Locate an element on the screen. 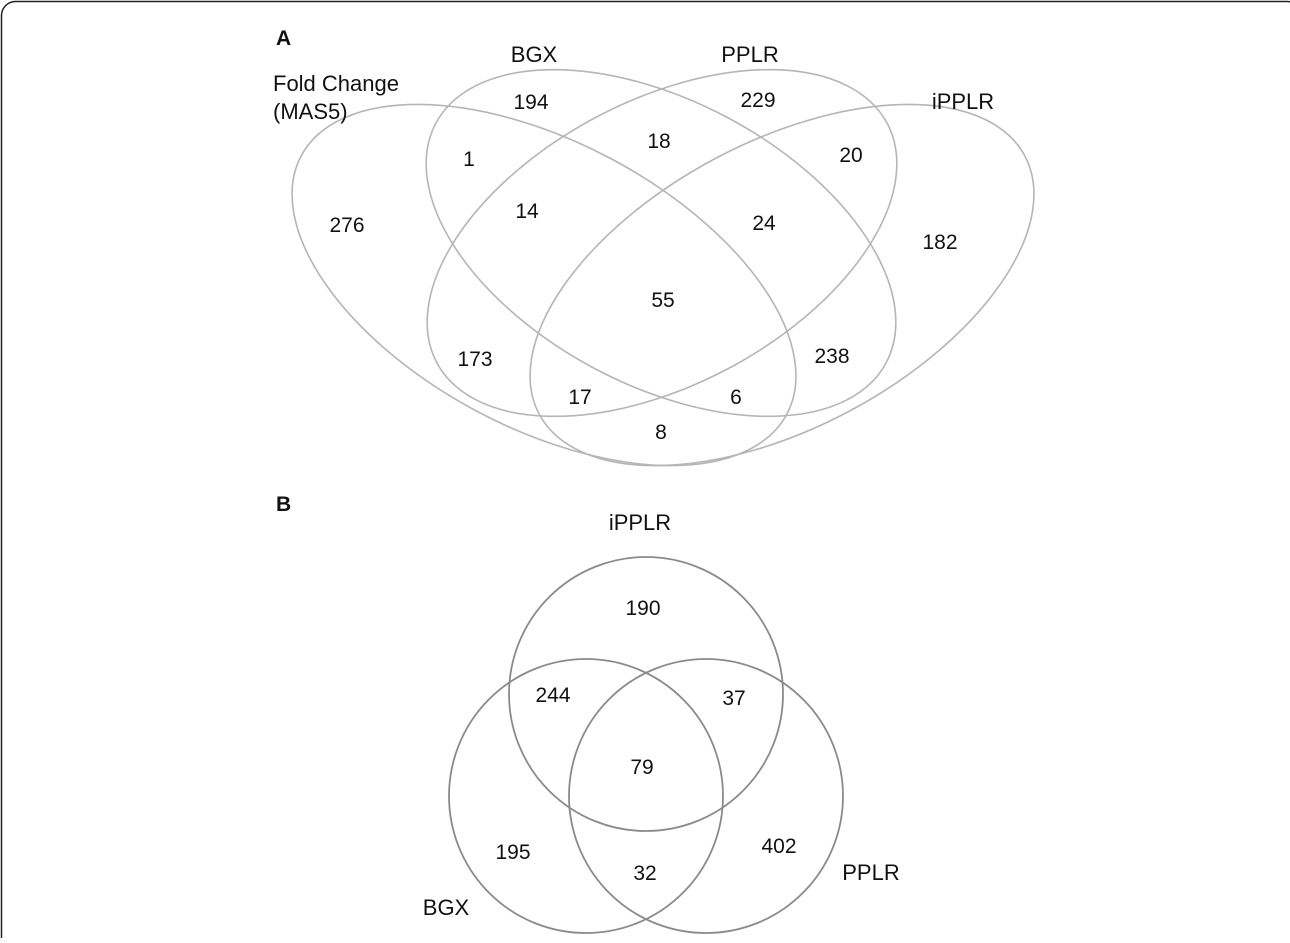 The image size is (1290, 943). count-fold-change-pplr: 173 is located at coordinates (474, 359).